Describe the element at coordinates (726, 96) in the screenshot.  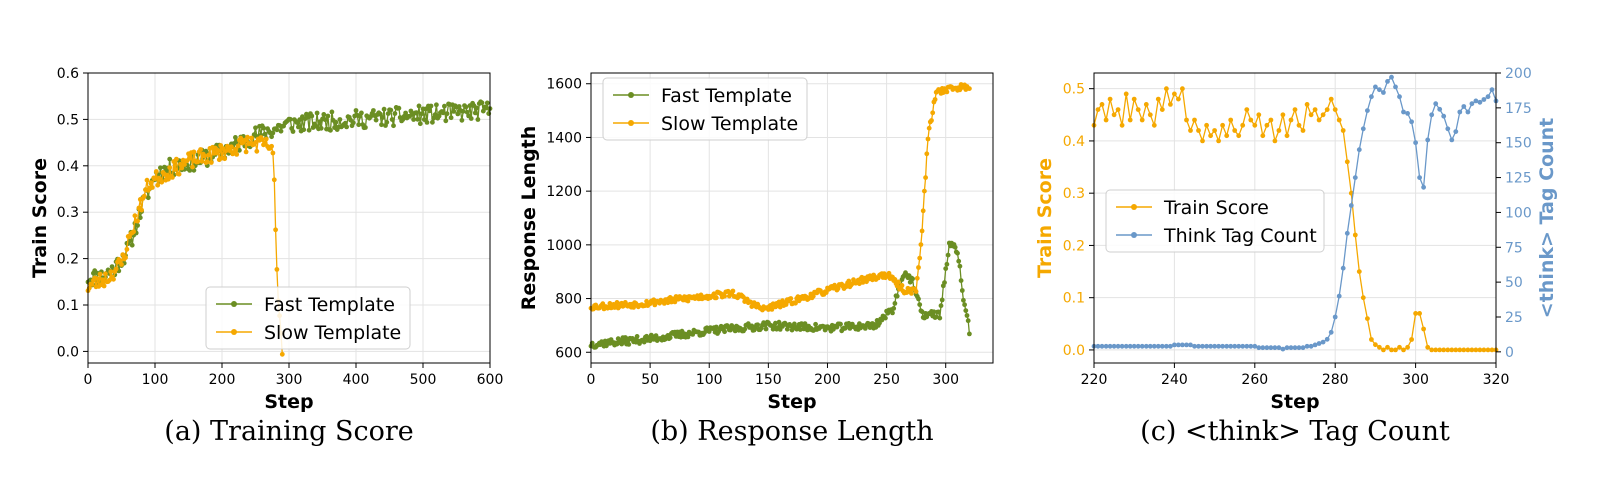
I see `legend-entry: Fast Template` at that location.